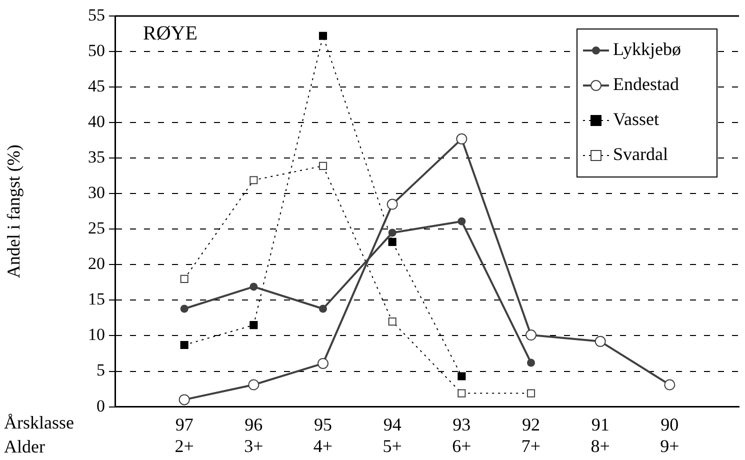 This screenshot has height=460, width=745. What do you see at coordinates (100, 406) in the screenshot?
I see `y-tick-label: 0` at bounding box center [100, 406].